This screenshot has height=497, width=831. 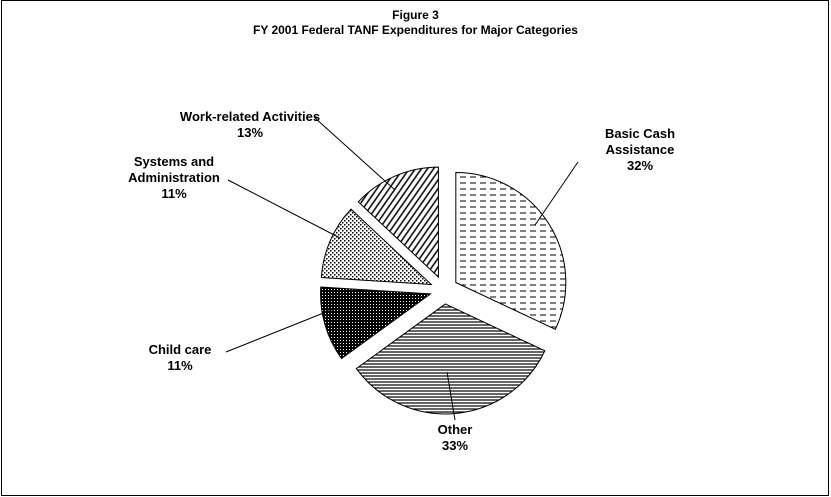 I want to click on category-label: Work-related Activities, so click(x=250, y=116).